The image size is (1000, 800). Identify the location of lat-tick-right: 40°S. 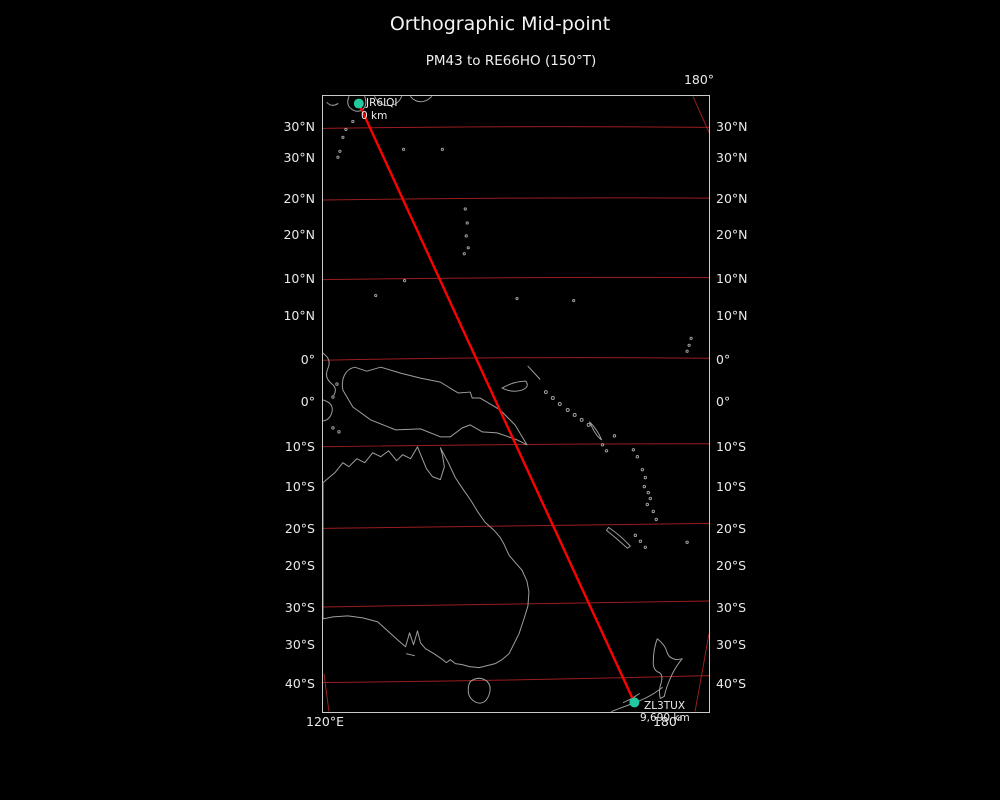
(731, 683).